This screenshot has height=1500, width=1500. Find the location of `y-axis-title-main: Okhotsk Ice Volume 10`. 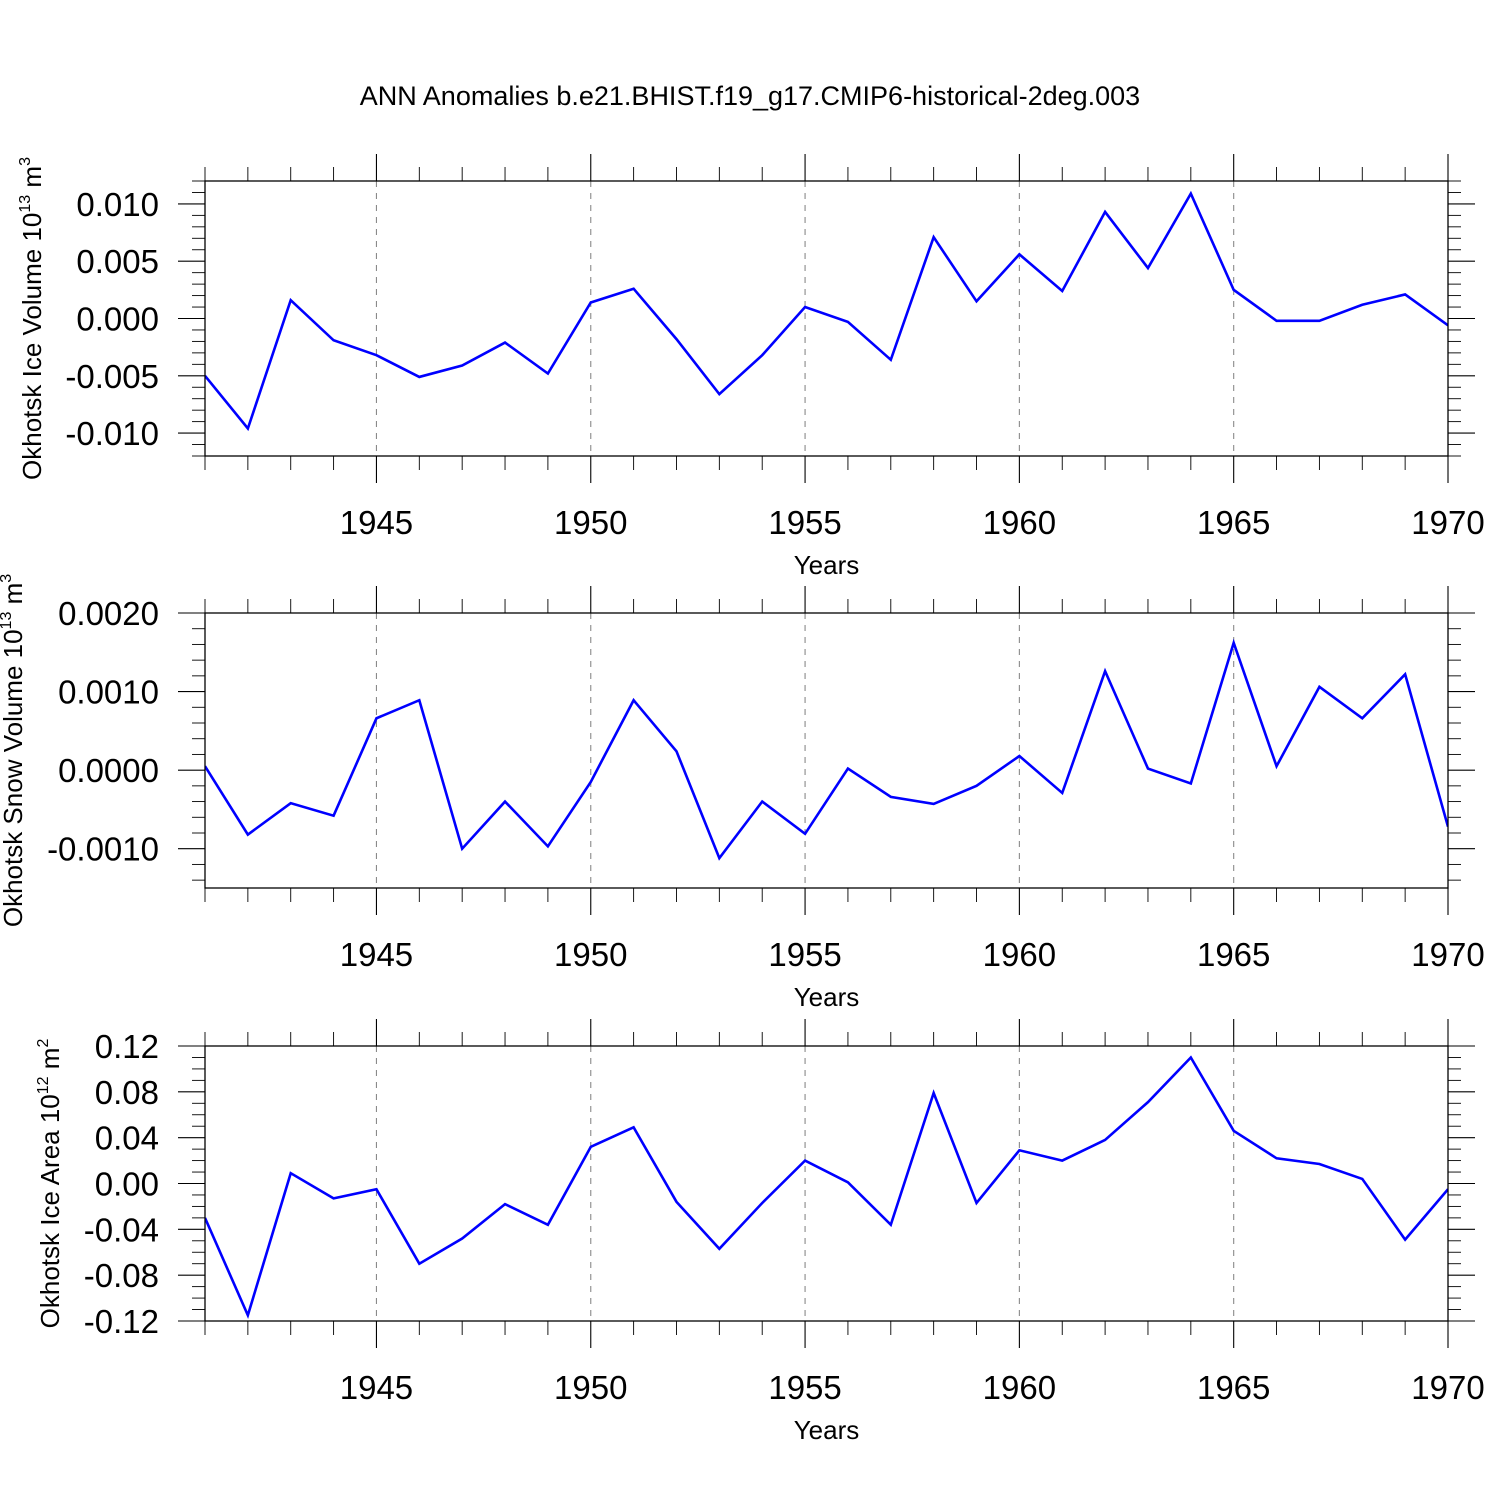

y-axis-title-main: Okhotsk Ice Volume 10 is located at coordinates (32, 346).